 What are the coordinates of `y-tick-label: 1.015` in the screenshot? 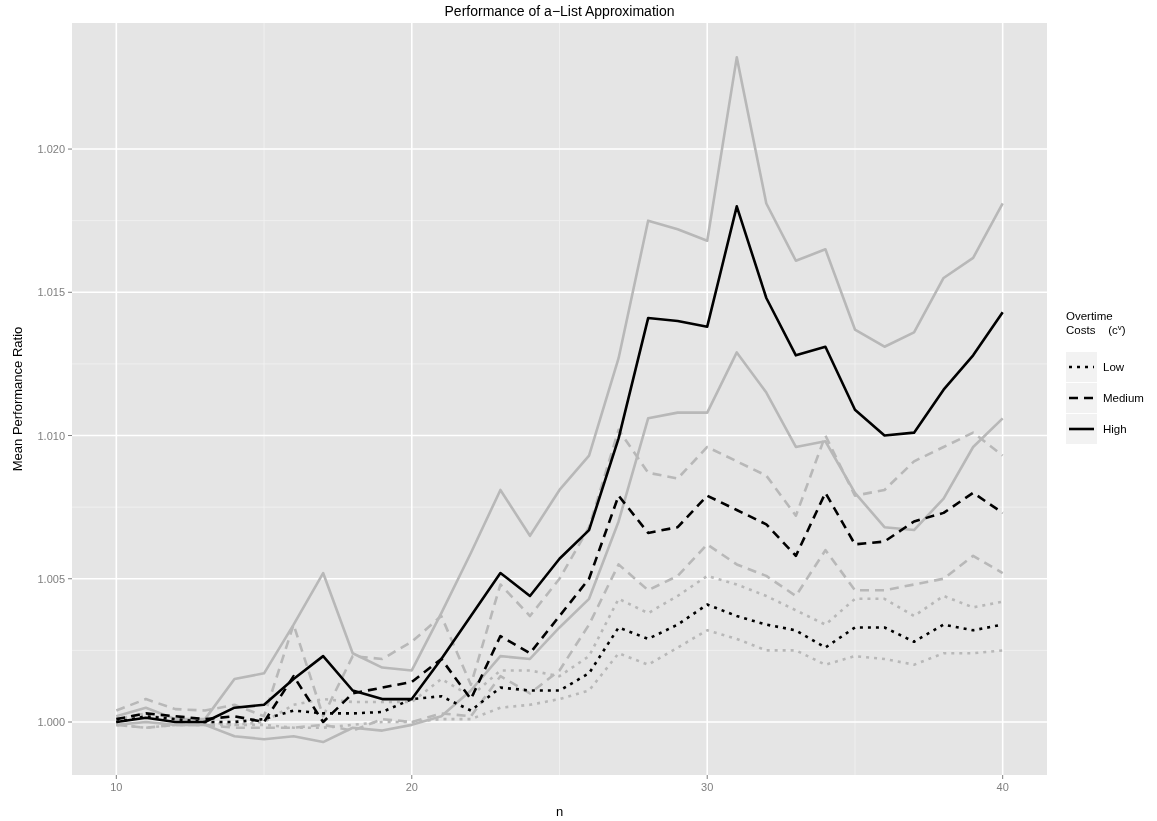 It's located at (51, 292).